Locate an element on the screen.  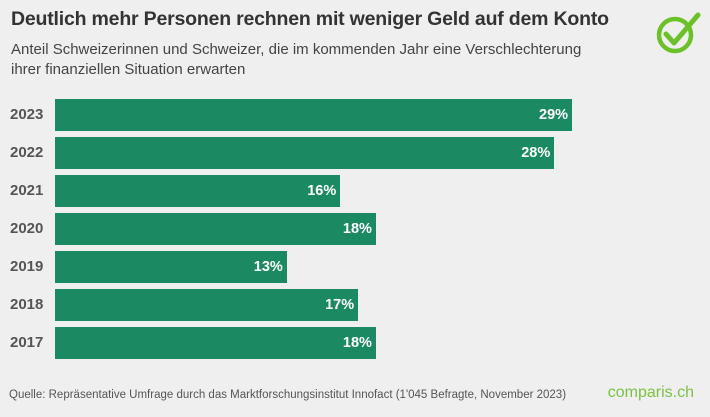
data-label-2022: 28% is located at coordinates (536, 153).